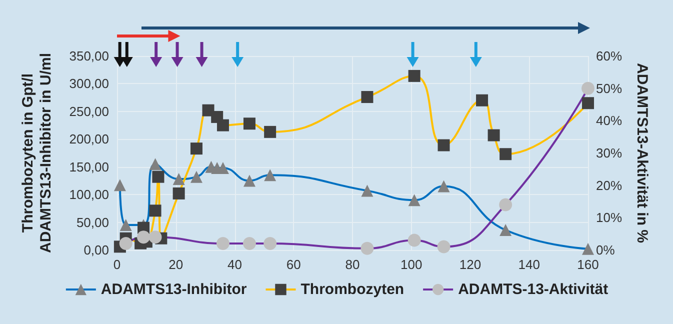 The height and width of the screenshot is (324, 673). What do you see at coordinates (293, 264) in the screenshot?
I see `x-tick-label: 60` at bounding box center [293, 264].